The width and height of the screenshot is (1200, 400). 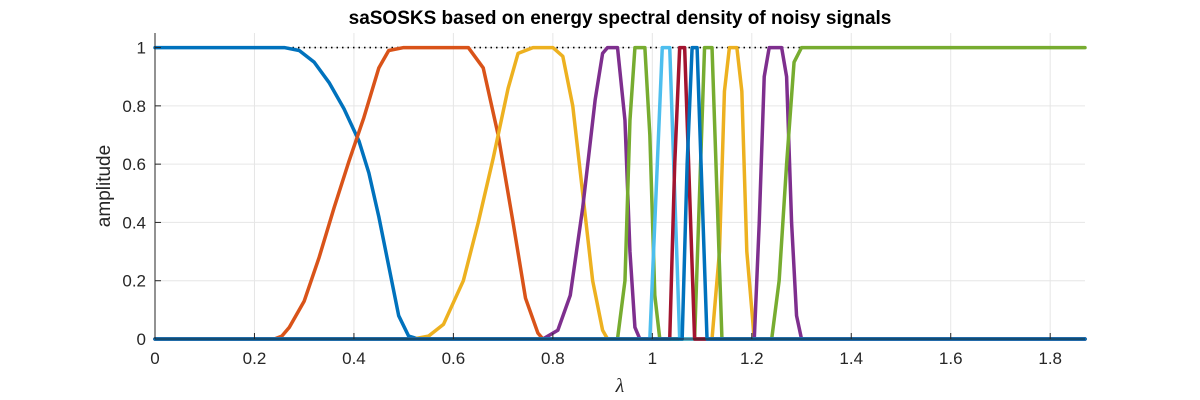 I want to click on x-tick-label: 0.6, so click(x=454, y=358).